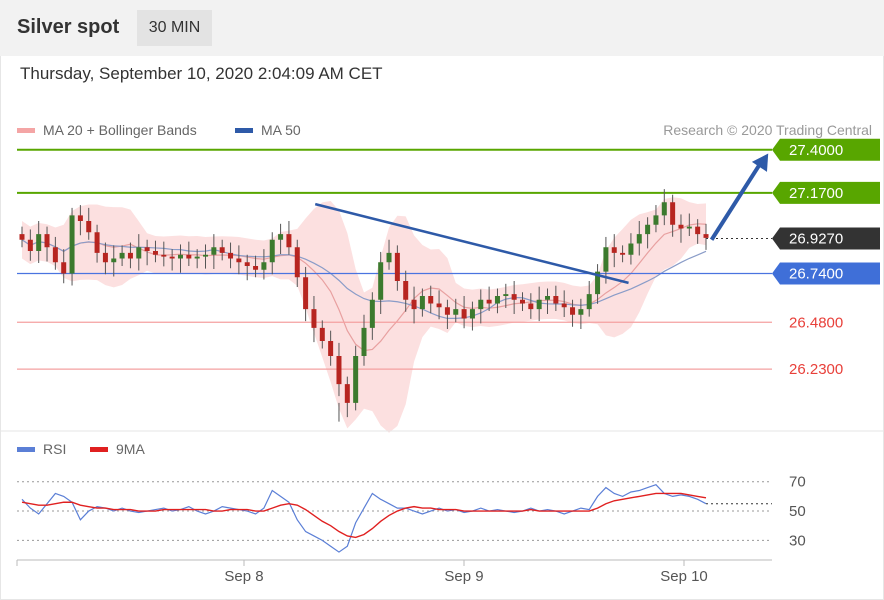  I want to click on level-label-27.1700: 27.1700, so click(816, 193).